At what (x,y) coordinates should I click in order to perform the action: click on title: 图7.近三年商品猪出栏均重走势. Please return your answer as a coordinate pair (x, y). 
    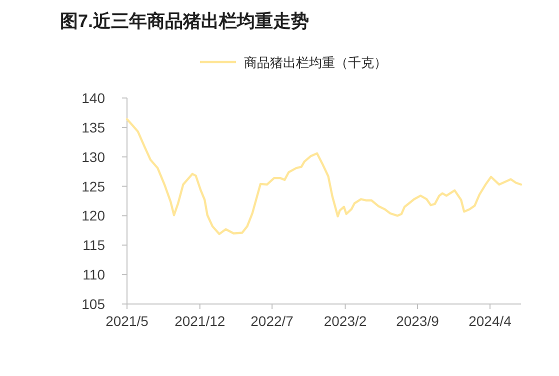
    Looking at the image, I should click on (185, 21).